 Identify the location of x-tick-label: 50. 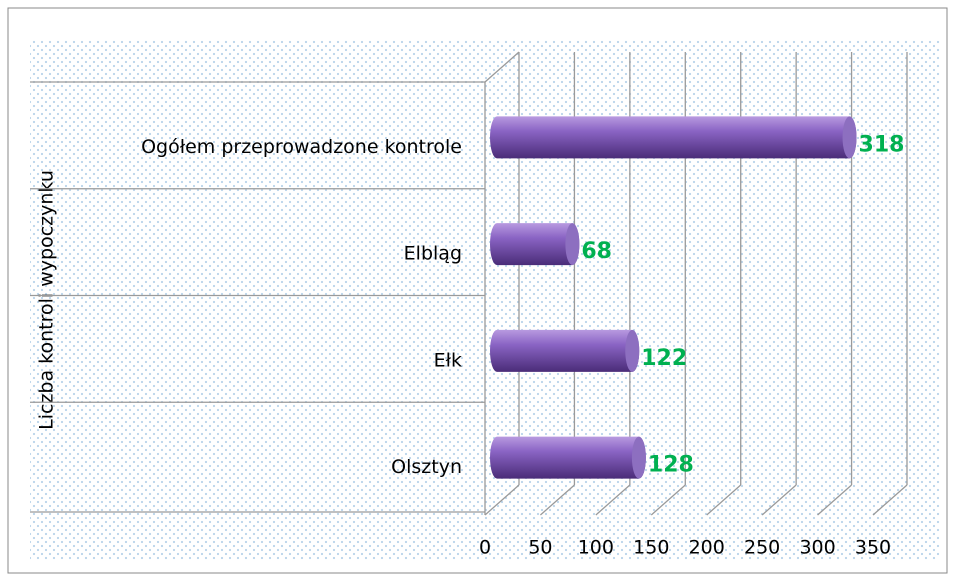
(540, 548).